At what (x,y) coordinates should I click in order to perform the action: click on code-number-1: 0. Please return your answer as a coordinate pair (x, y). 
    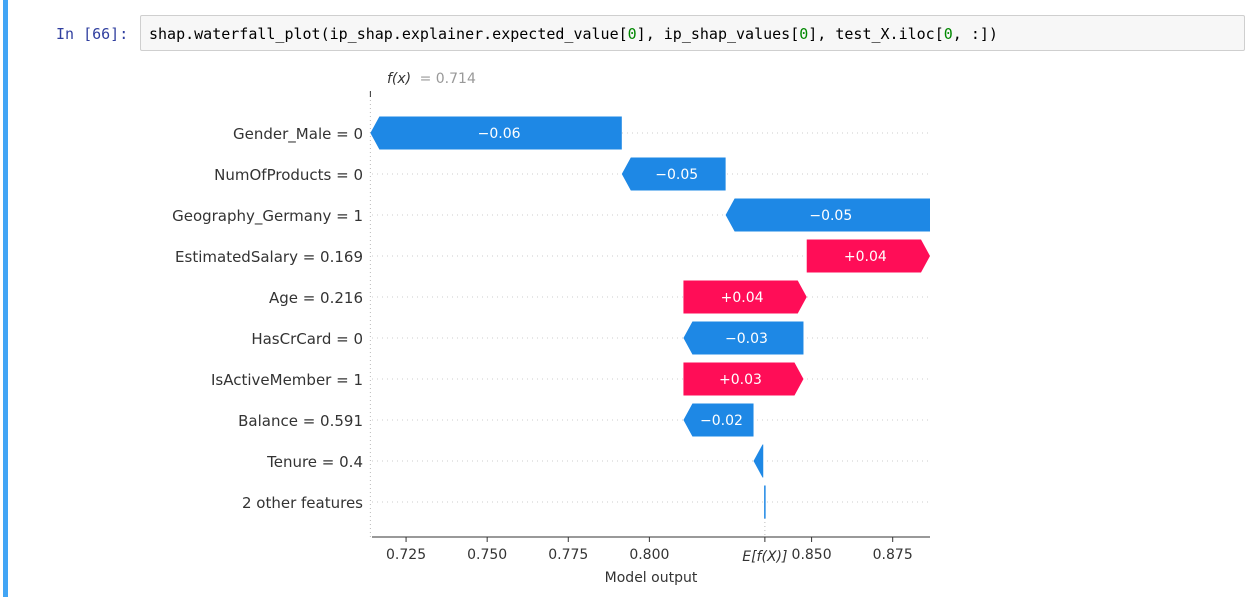
    Looking at the image, I should click on (632, 34).